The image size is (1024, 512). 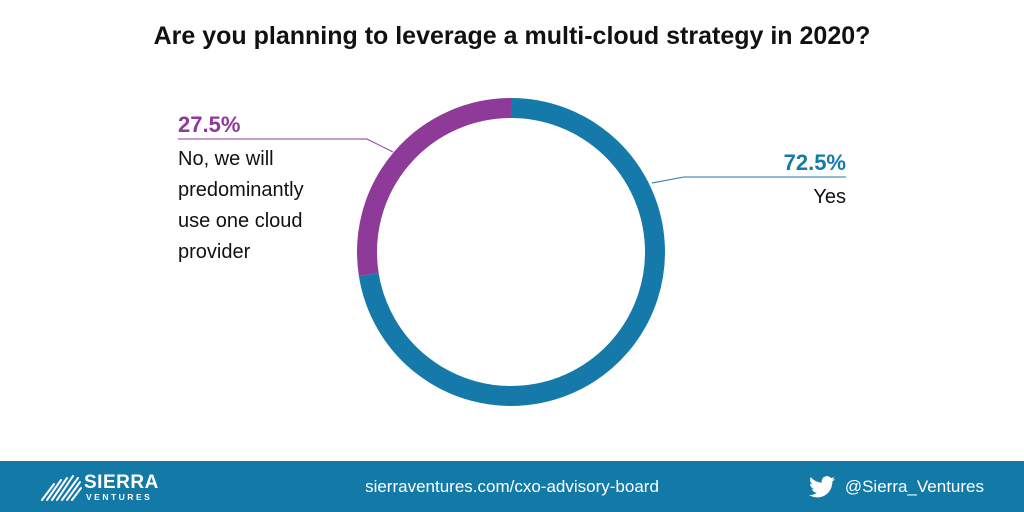 I want to click on no-leader-line, so click(x=286, y=145).